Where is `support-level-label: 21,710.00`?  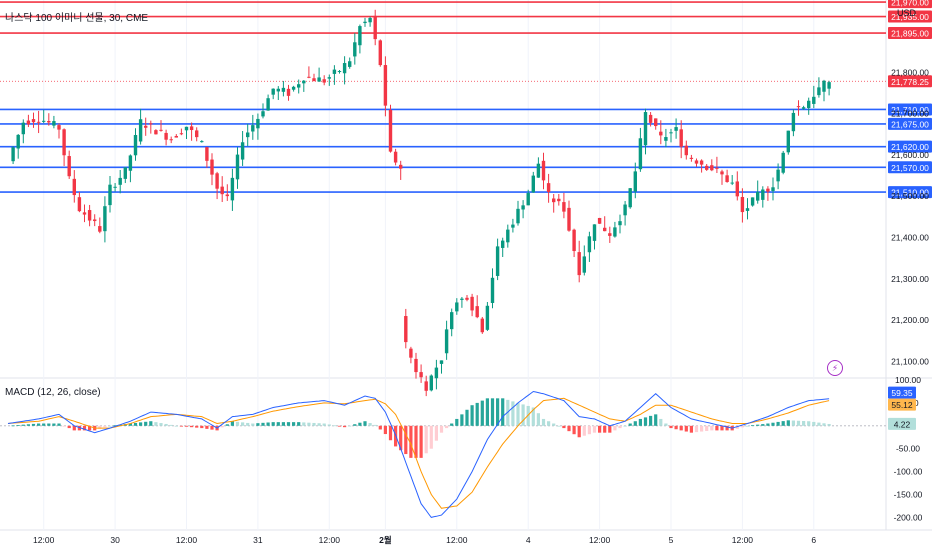
support-level-label: 21,710.00 is located at coordinates (910, 110).